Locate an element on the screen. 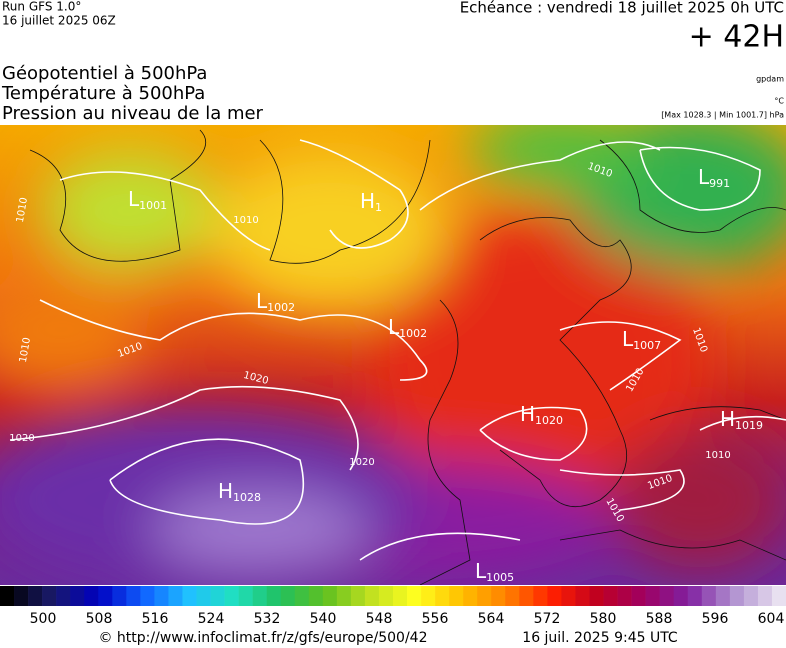 The width and height of the screenshot is (786, 648). colorbar-tick-label: 556 is located at coordinates (435, 619).